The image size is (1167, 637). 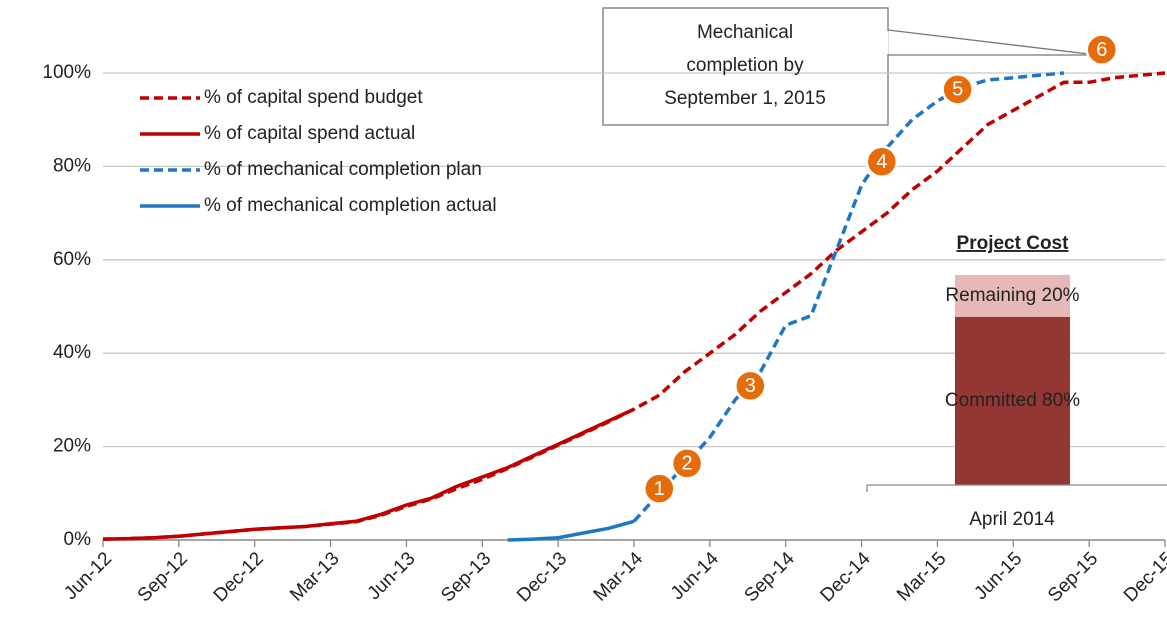 I want to click on x-tick-label: Dec-14, so click(x=845, y=577).